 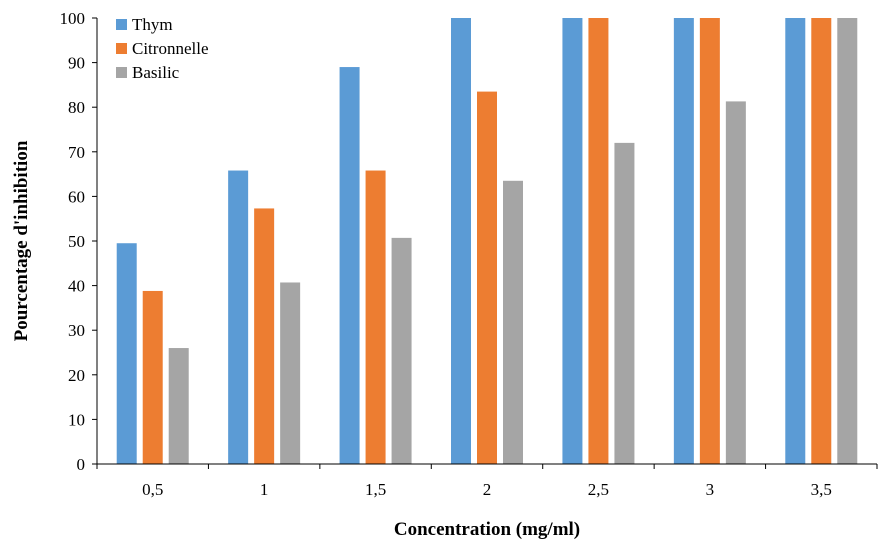 What do you see at coordinates (21, 240) in the screenshot?
I see `y-axis-title: Pourcentage d'inhibition` at bounding box center [21, 240].